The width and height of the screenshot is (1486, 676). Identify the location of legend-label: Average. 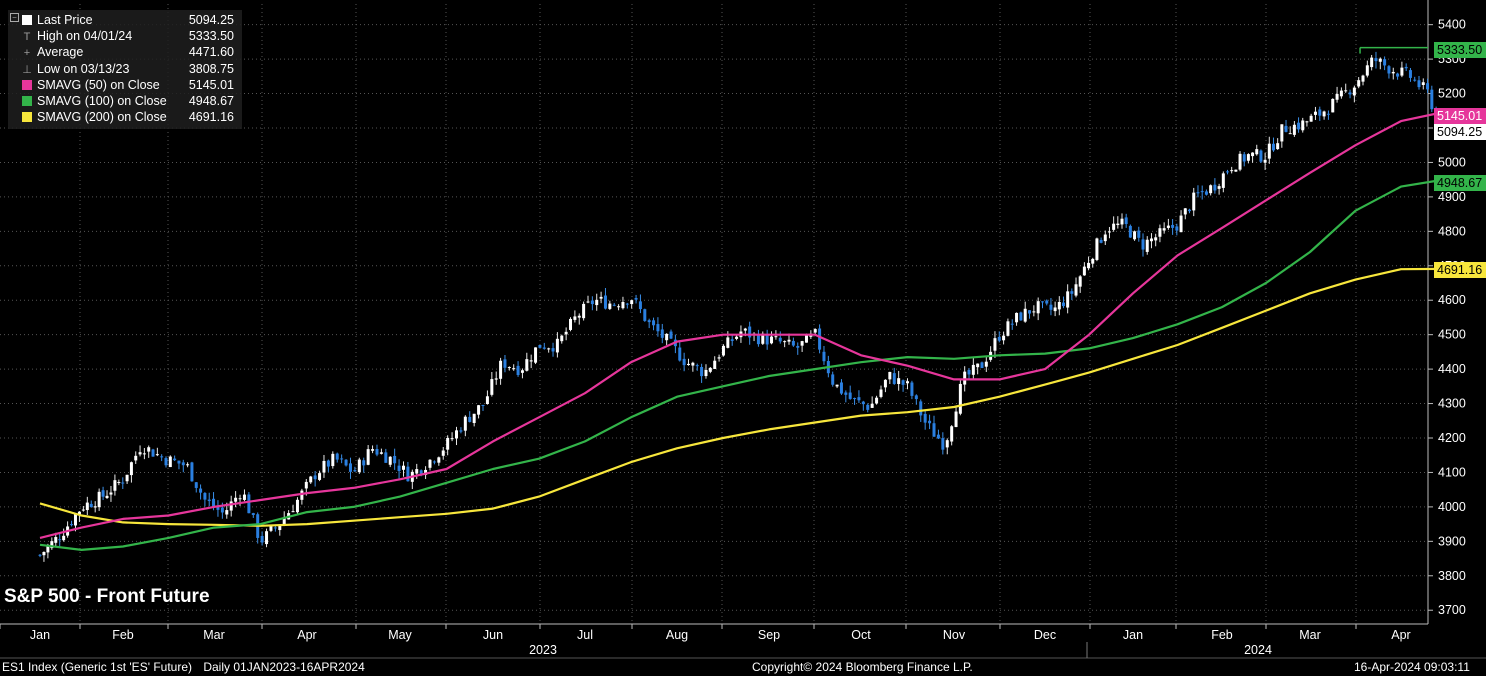
(60, 52).